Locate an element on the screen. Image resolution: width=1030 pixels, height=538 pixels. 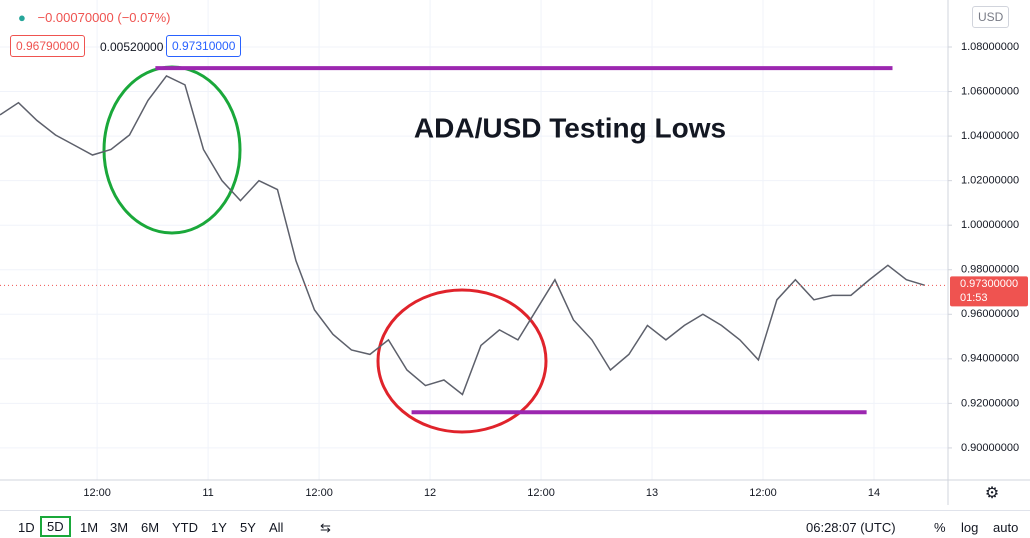
y-tick-label: 1.02000000 is located at coordinates (990, 181).